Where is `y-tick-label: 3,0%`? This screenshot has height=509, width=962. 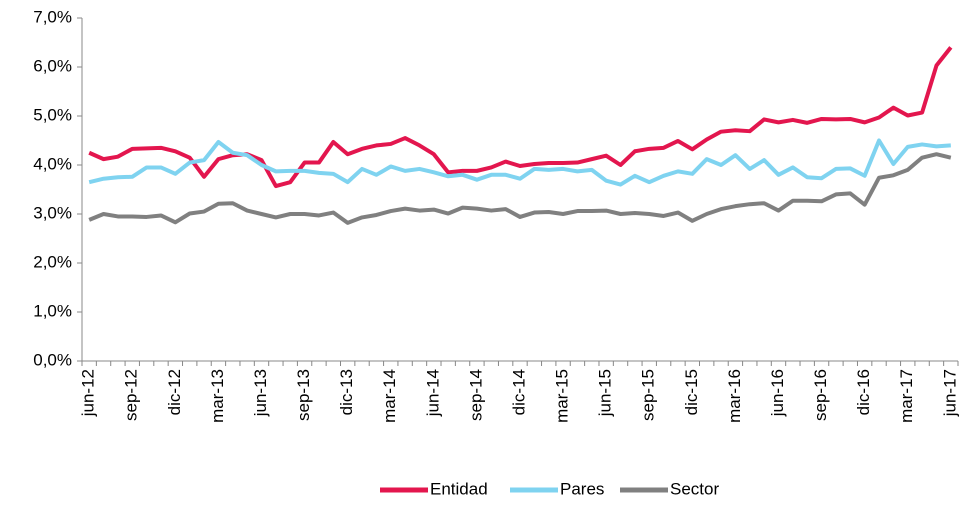
y-tick-label: 3,0% is located at coordinates (52, 212).